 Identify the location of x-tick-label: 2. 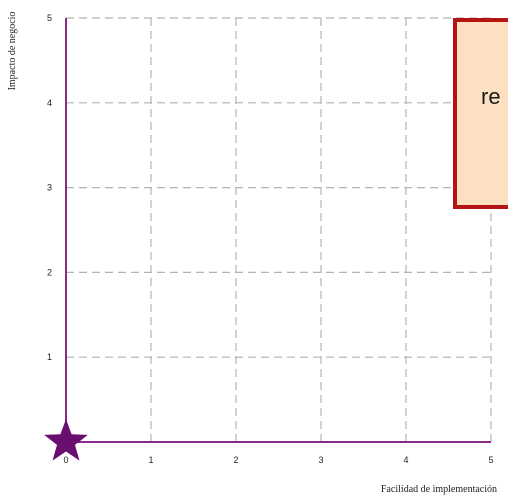
(235, 460).